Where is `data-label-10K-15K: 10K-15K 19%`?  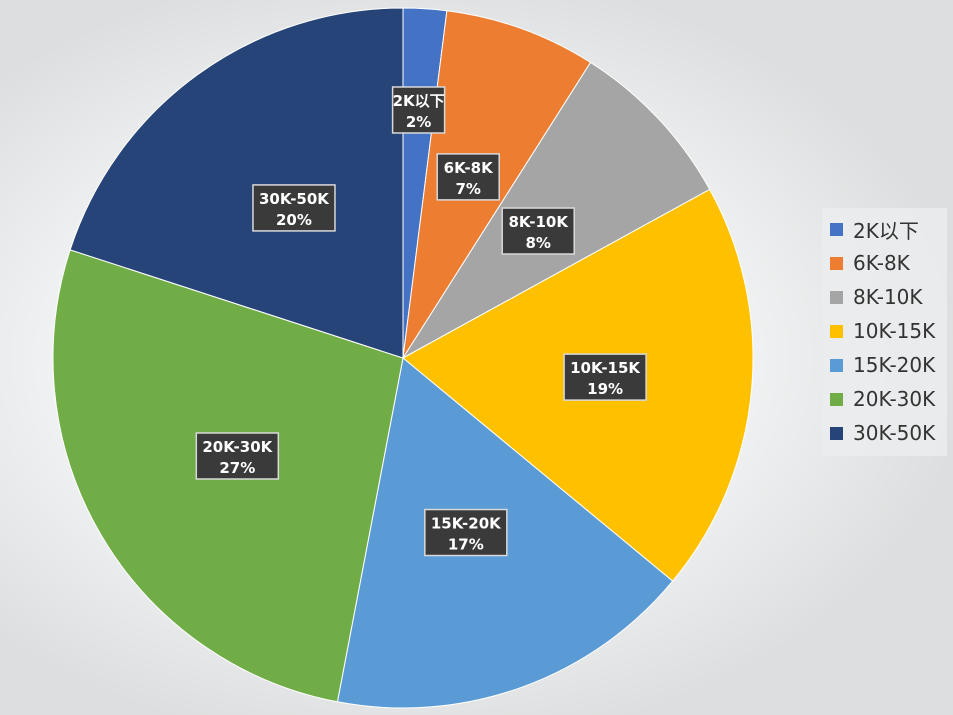 data-label-10K-15K: 10K-15K 19% is located at coordinates (605, 377).